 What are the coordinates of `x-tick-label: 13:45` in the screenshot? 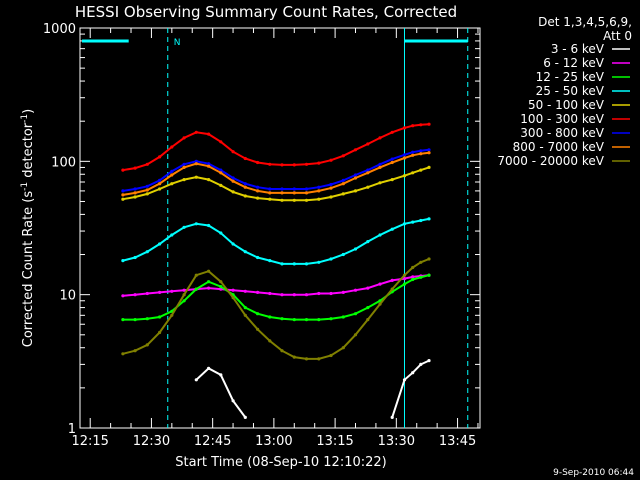 It's located at (457, 441).